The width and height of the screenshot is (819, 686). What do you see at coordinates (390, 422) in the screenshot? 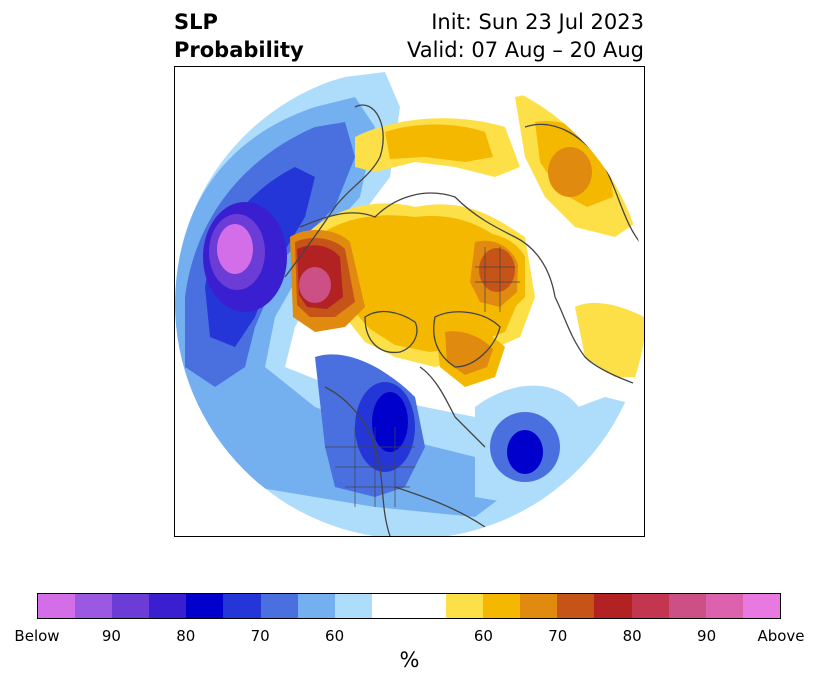
I see `below-namerica-core` at bounding box center [390, 422].